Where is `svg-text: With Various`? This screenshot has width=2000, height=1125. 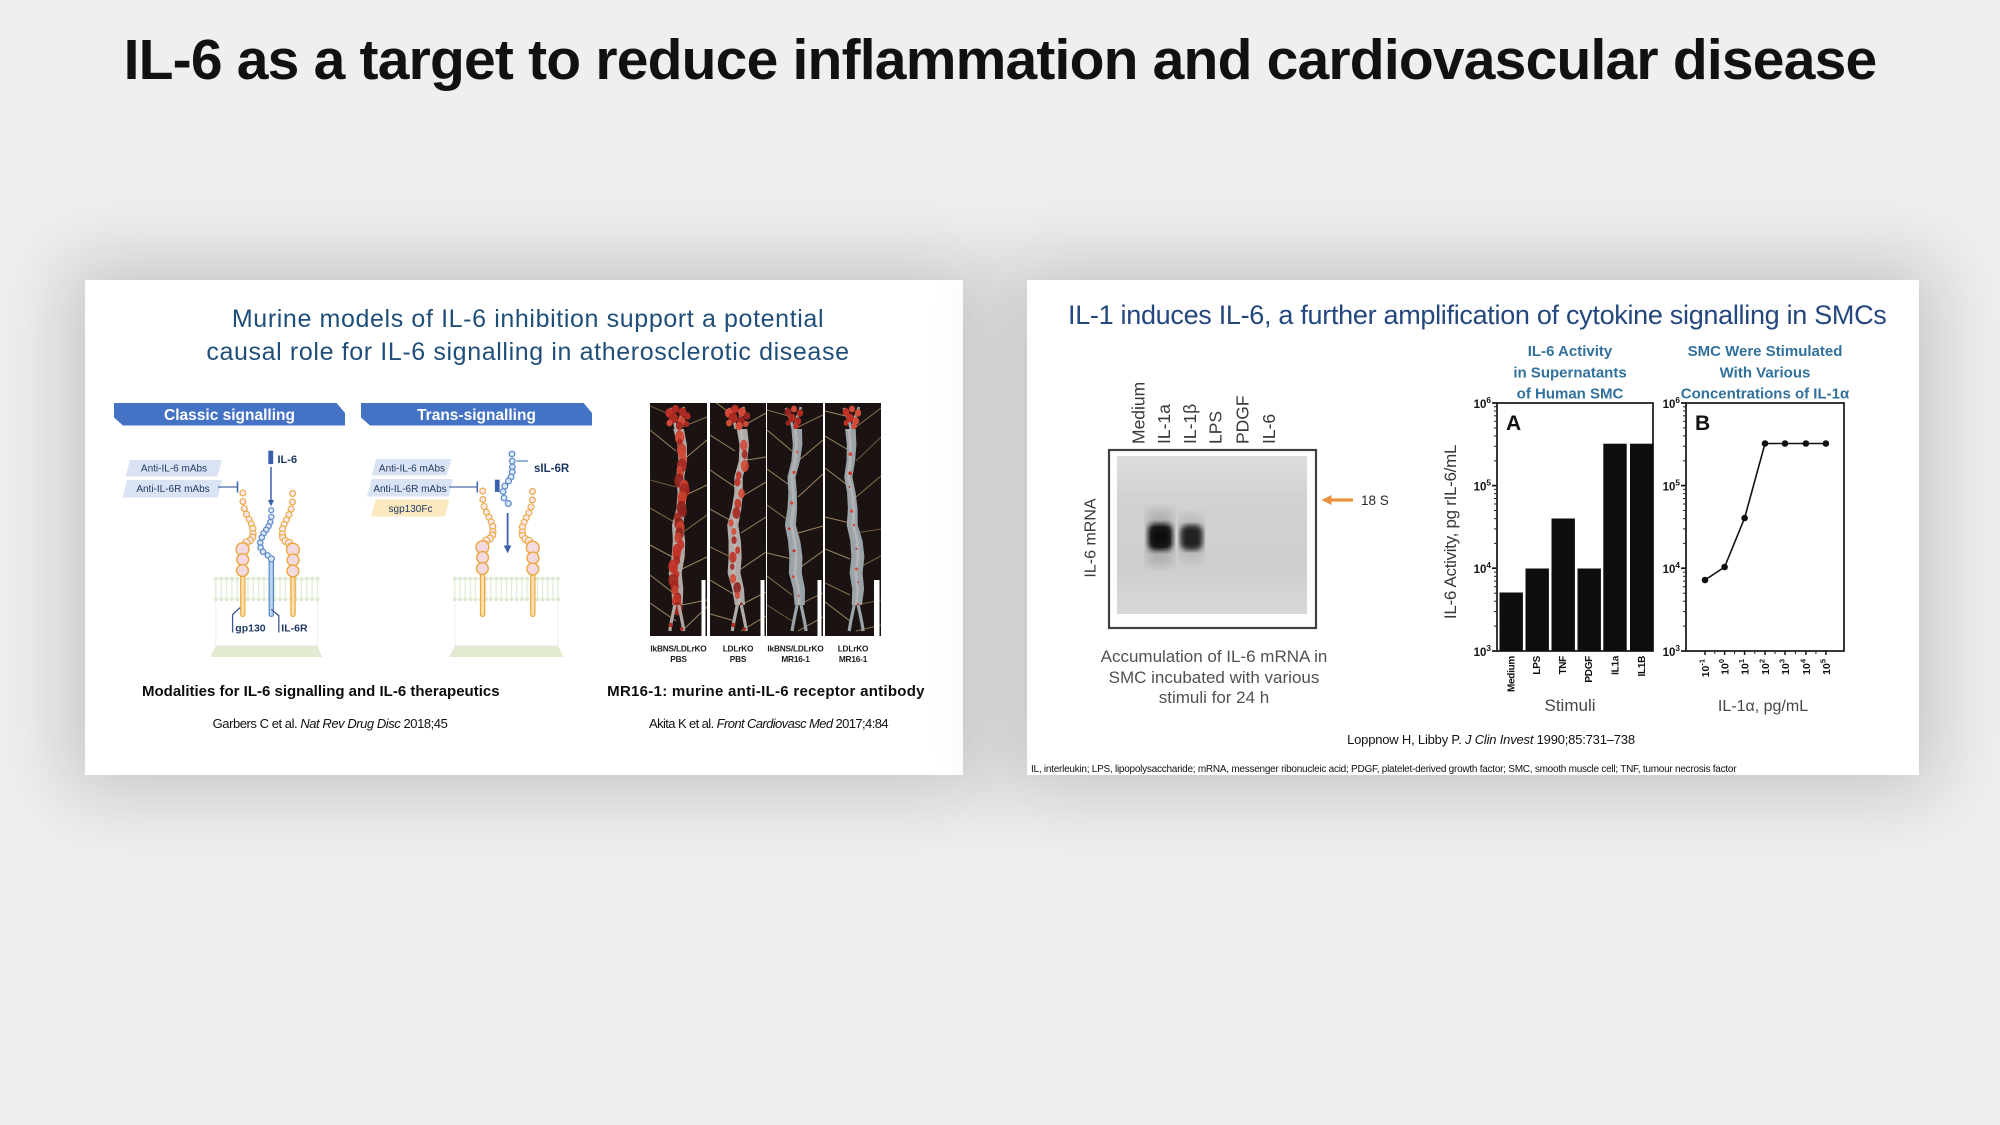
svg-text: With Various is located at coordinates (1765, 373).